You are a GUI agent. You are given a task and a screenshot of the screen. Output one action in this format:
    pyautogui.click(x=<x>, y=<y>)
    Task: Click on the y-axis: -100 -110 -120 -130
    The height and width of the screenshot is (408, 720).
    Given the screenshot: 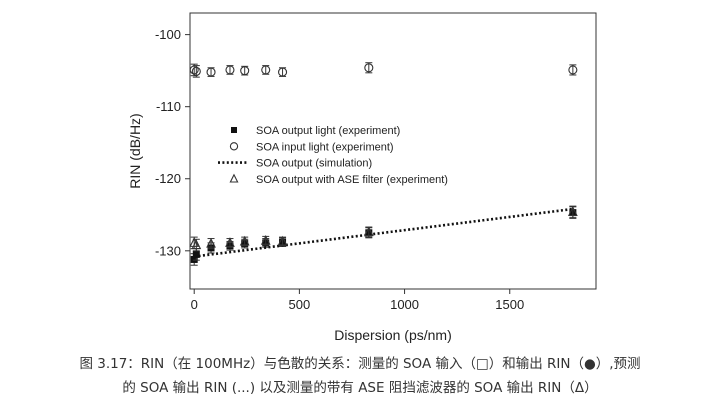 What is the action you would take?
    pyautogui.click(x=172, y=142)
    